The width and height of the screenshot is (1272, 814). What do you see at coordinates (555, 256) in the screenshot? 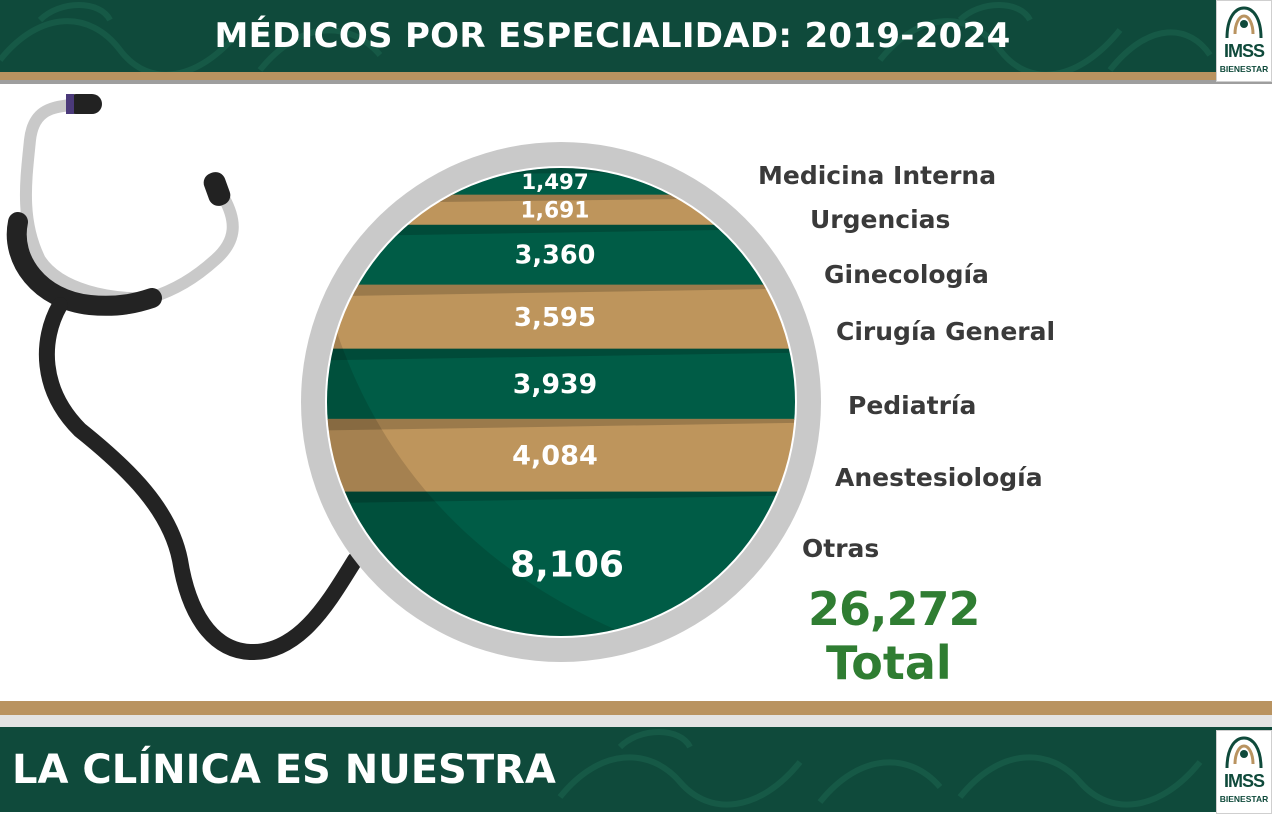
I see `value-label-2: 3,360` at bounding box center [555, 256].